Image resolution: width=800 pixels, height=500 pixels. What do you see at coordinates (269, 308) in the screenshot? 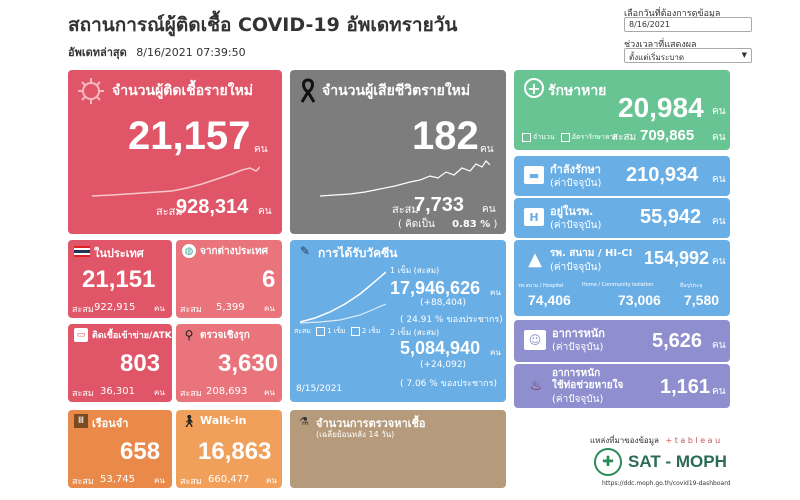
I see `imported-cumulative-unit: คน` at bounding box center [269, 308].